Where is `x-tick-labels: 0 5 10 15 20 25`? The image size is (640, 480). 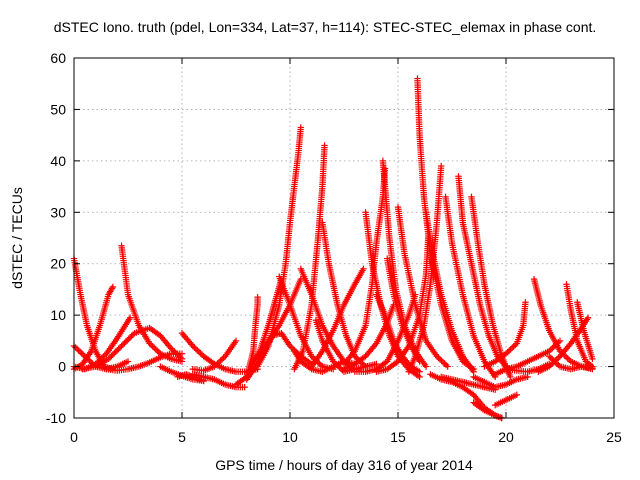
x-tick-labels: 0 5 10 15 20 25 is located at coordinates (346, 437).